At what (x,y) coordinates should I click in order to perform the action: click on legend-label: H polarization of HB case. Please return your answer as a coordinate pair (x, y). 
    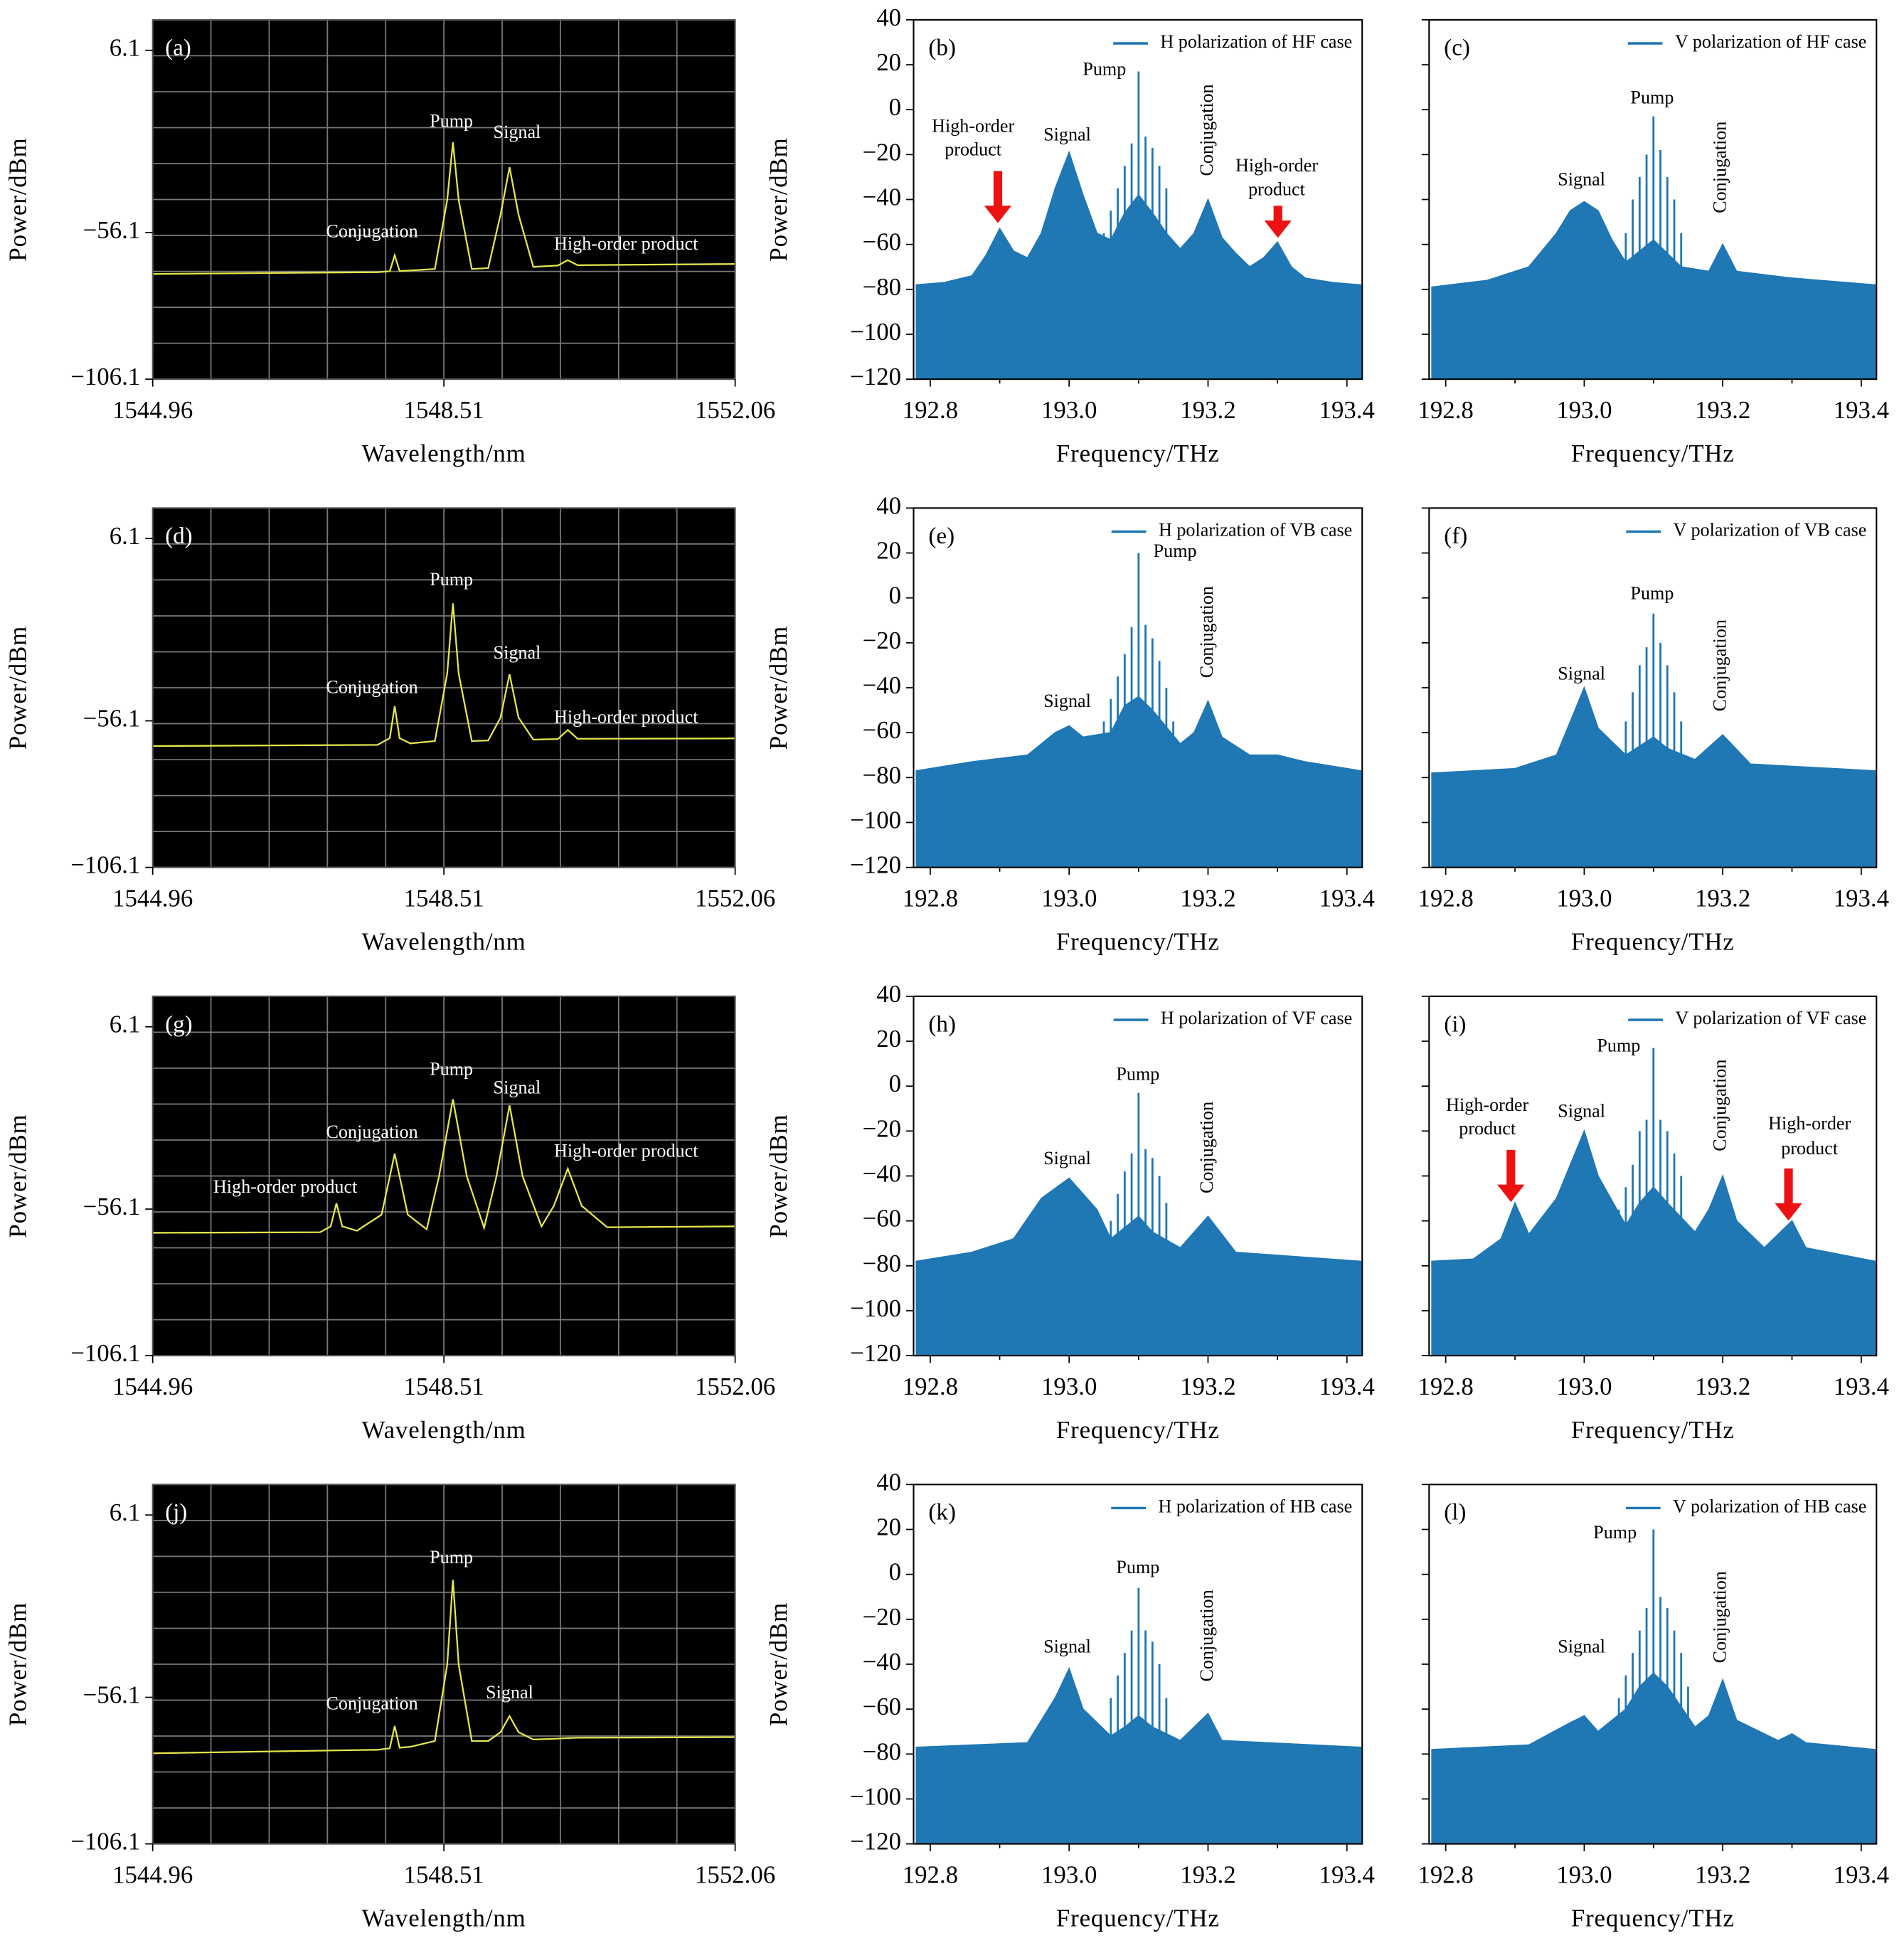
    Looking at the image, I should click on (1255, 1506).